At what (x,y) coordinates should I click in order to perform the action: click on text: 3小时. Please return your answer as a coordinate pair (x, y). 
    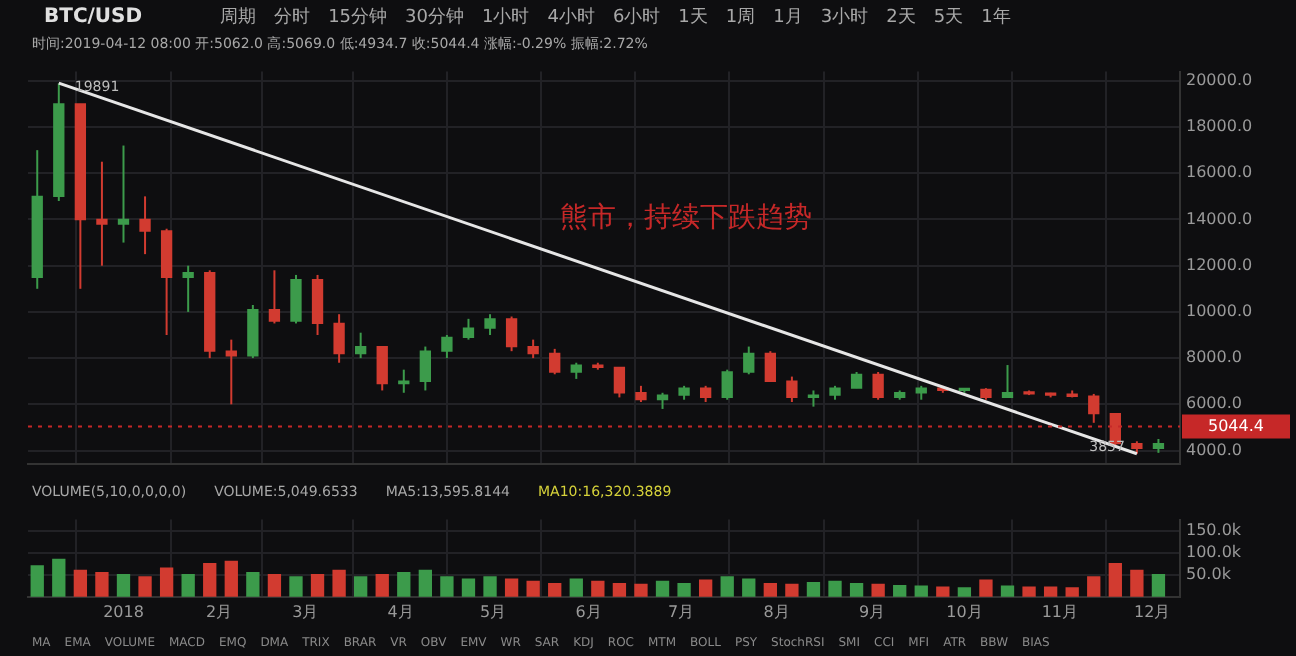
    Looking at the image, I should click on (844, 17).